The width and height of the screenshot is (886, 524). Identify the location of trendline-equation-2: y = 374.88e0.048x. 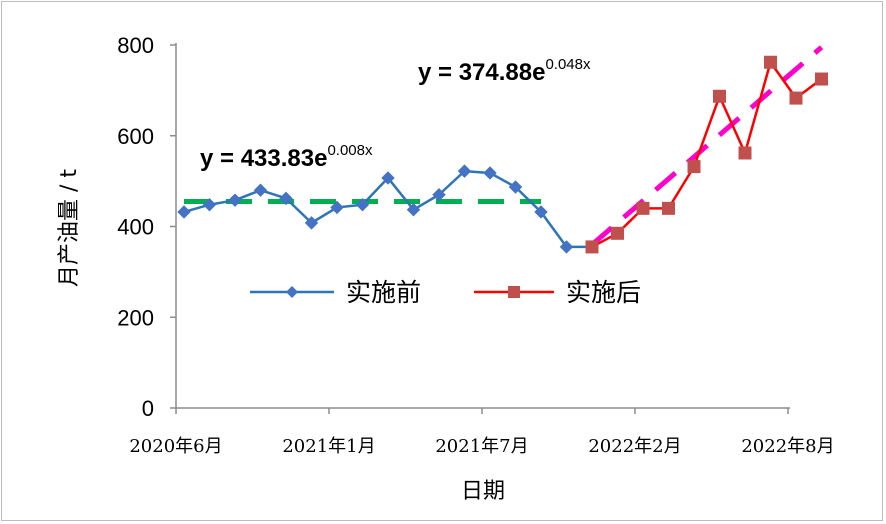
(504, 71).